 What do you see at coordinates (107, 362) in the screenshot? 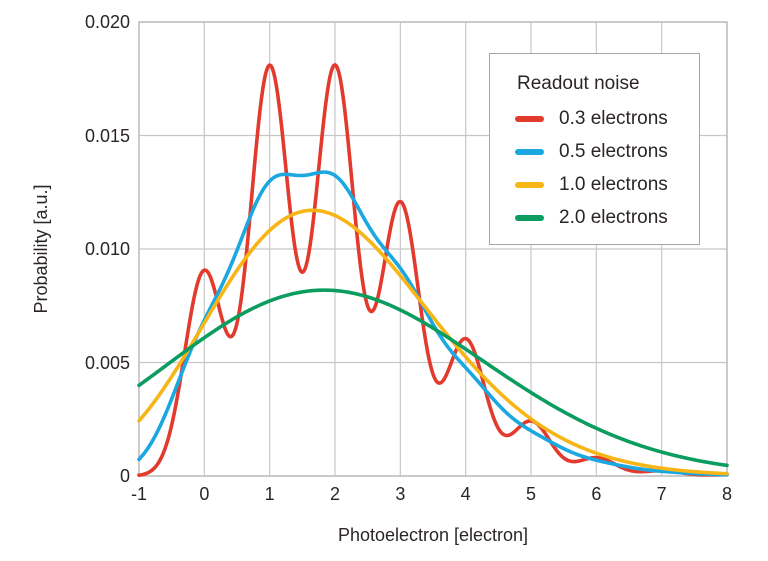
I see `y-tick-label: 0.005` at bounding box center [107, 362].